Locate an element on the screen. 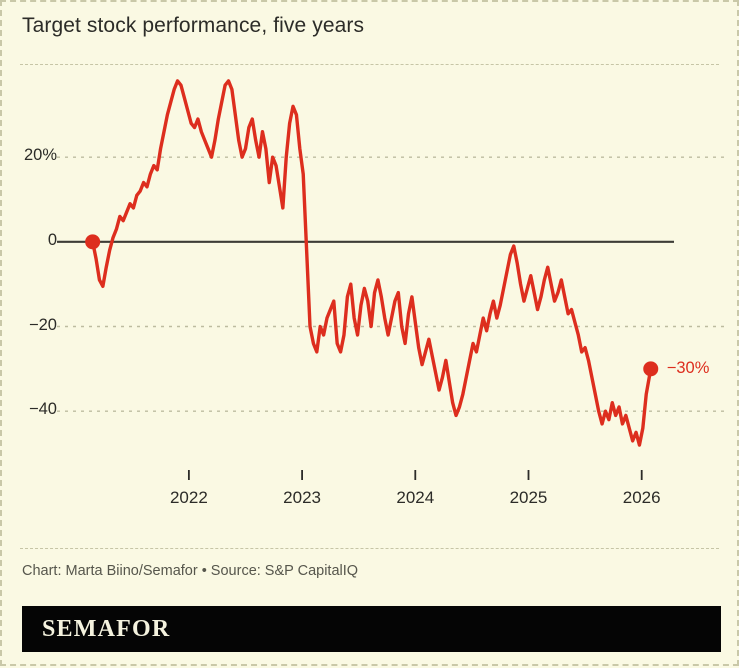  x-axis-tick-label: 2025 is located at coordinates (528, 497).